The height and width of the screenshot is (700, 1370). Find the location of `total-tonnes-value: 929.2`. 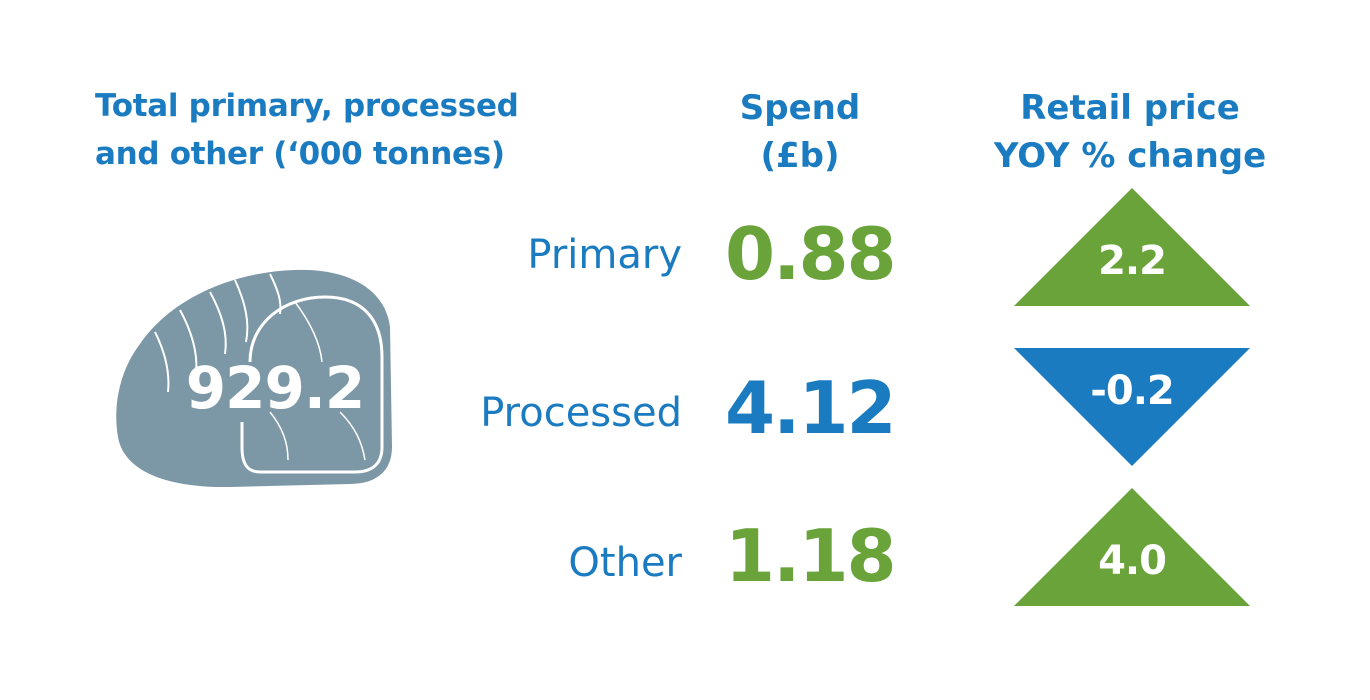

total-tonnes-value: 929.2 is located at coordinates (275, 388).